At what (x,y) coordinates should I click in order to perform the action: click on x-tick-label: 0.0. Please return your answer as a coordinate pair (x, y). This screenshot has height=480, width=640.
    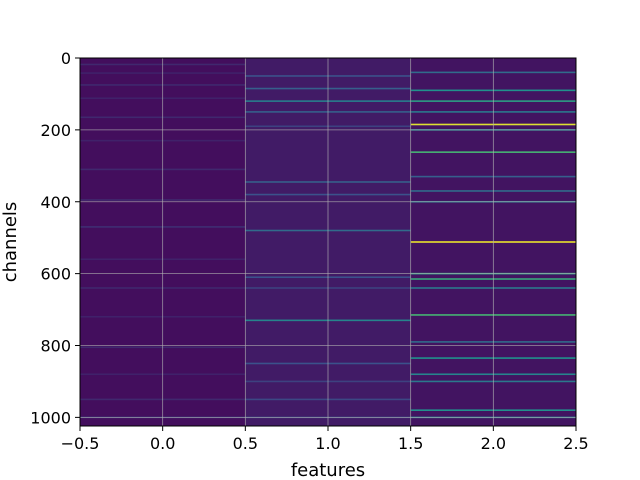
    Looking at the image, I should click on (162, 443).